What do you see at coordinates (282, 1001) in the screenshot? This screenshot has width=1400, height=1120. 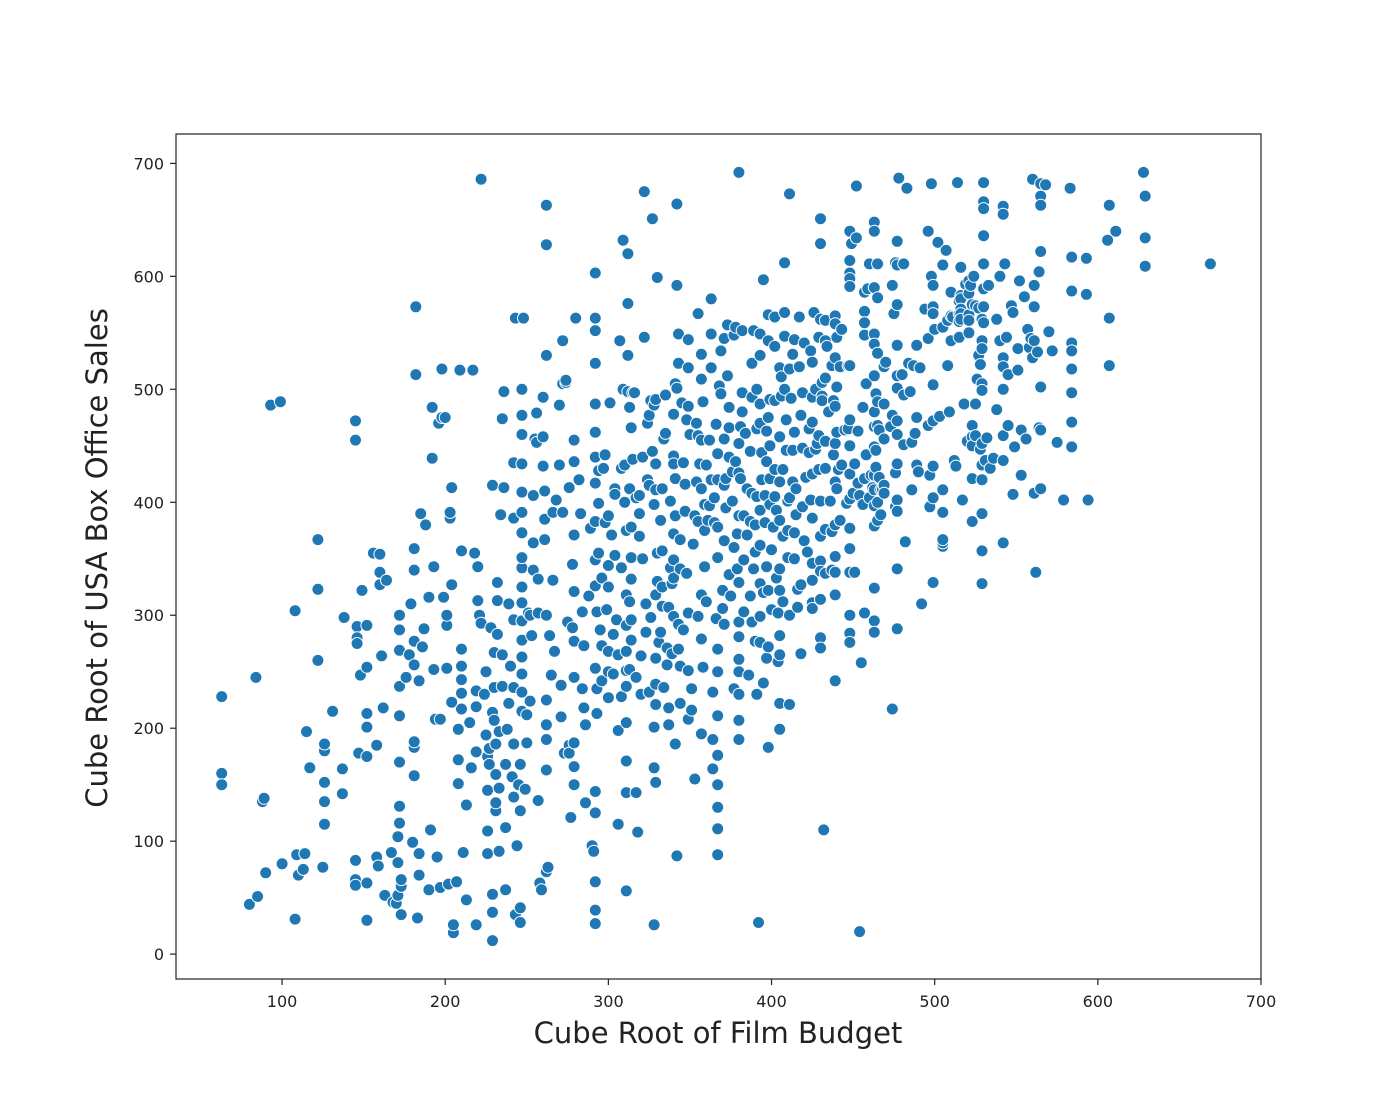 I see `x-tick-label: 100` at bounding box center [282, 1001].